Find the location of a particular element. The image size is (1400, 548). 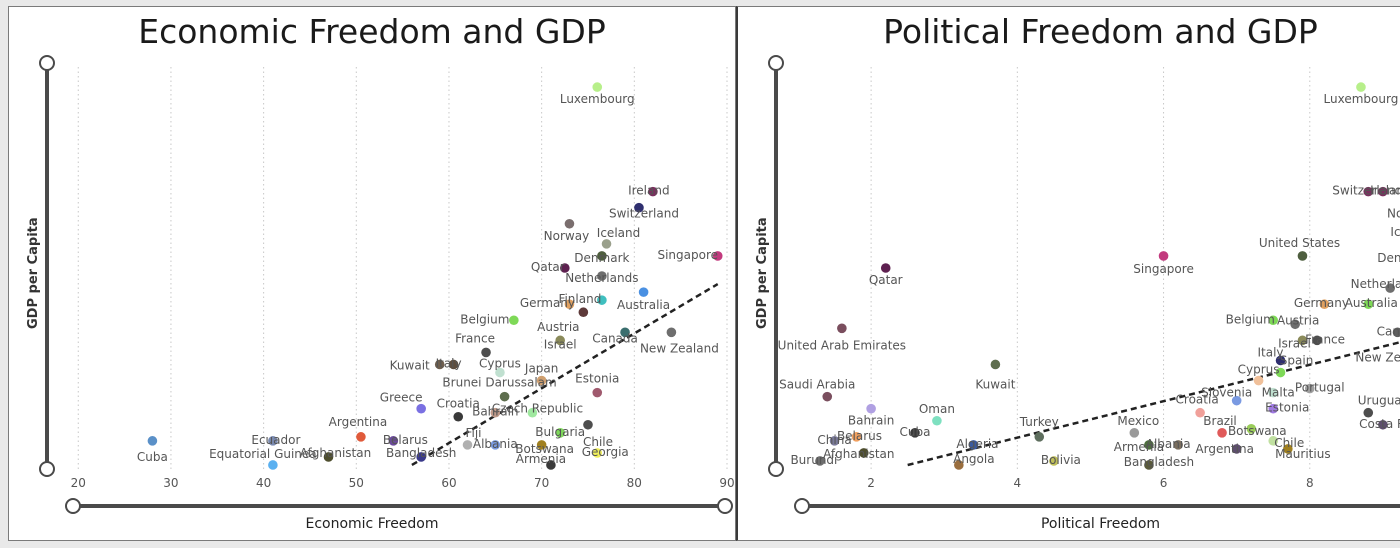

point-label: Switzerland is located at coordinates (1366, 191).